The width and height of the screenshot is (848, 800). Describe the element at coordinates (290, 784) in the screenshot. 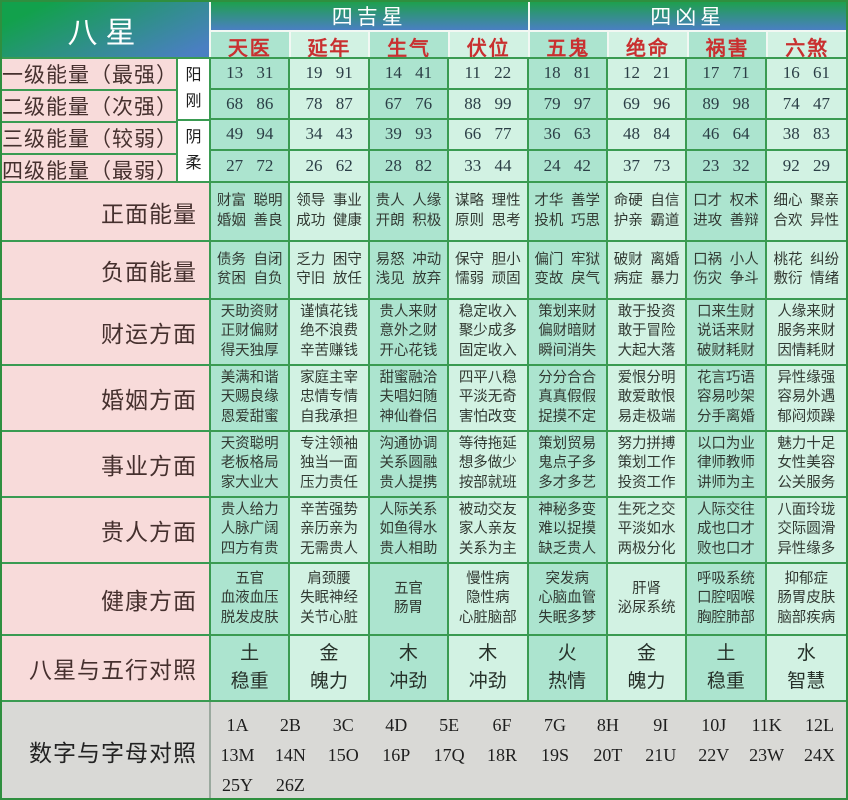

I see `letter-mapping: 26Z` at that location.